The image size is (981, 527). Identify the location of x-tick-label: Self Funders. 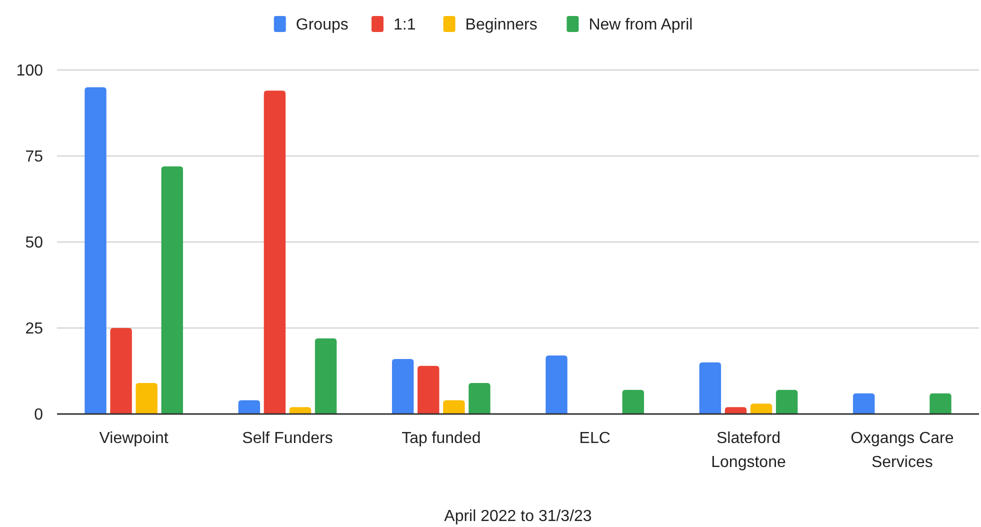
(287, 438).